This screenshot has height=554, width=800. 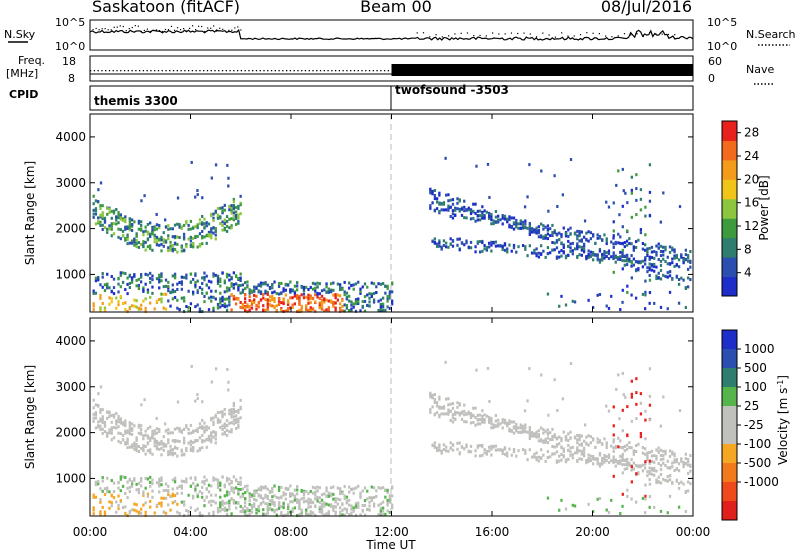 What do you see at coordinates (391, 532) in the screenshot?
I see `x-tick-label: 12:00` at bounding box center [391, 532].